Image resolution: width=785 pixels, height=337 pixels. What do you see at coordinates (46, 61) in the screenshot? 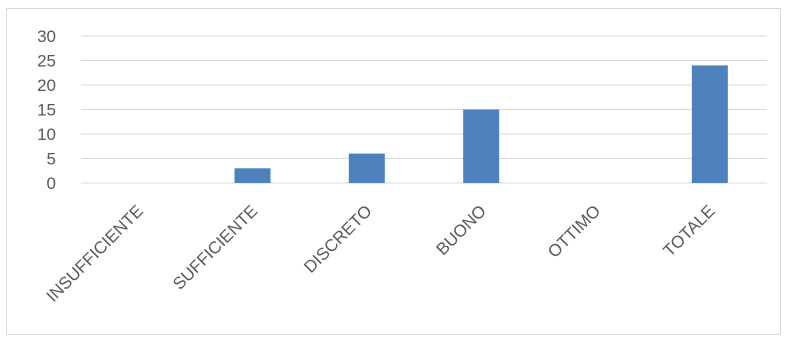
I see `y-tick-label: 25` at bounding box center [46, 61].